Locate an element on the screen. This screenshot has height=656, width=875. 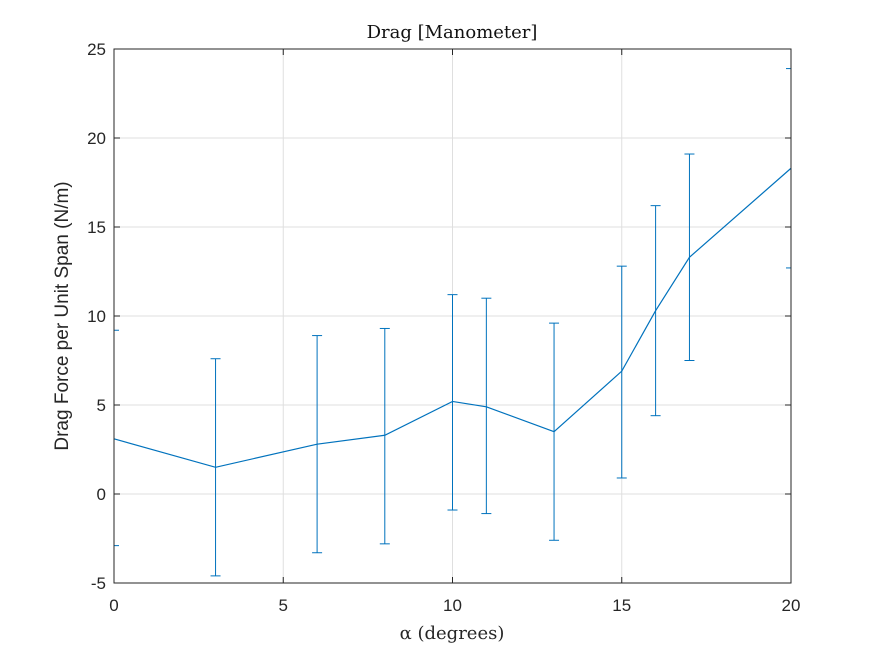
y-tick-label: 15 is located at coordinates (96, 227).